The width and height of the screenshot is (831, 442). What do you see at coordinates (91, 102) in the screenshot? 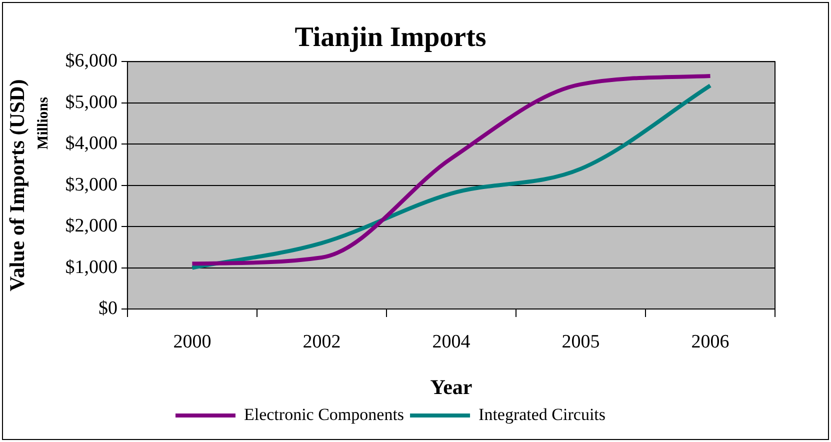
I see `y-tick-label: $5,000` at bounding box center [91, 102].